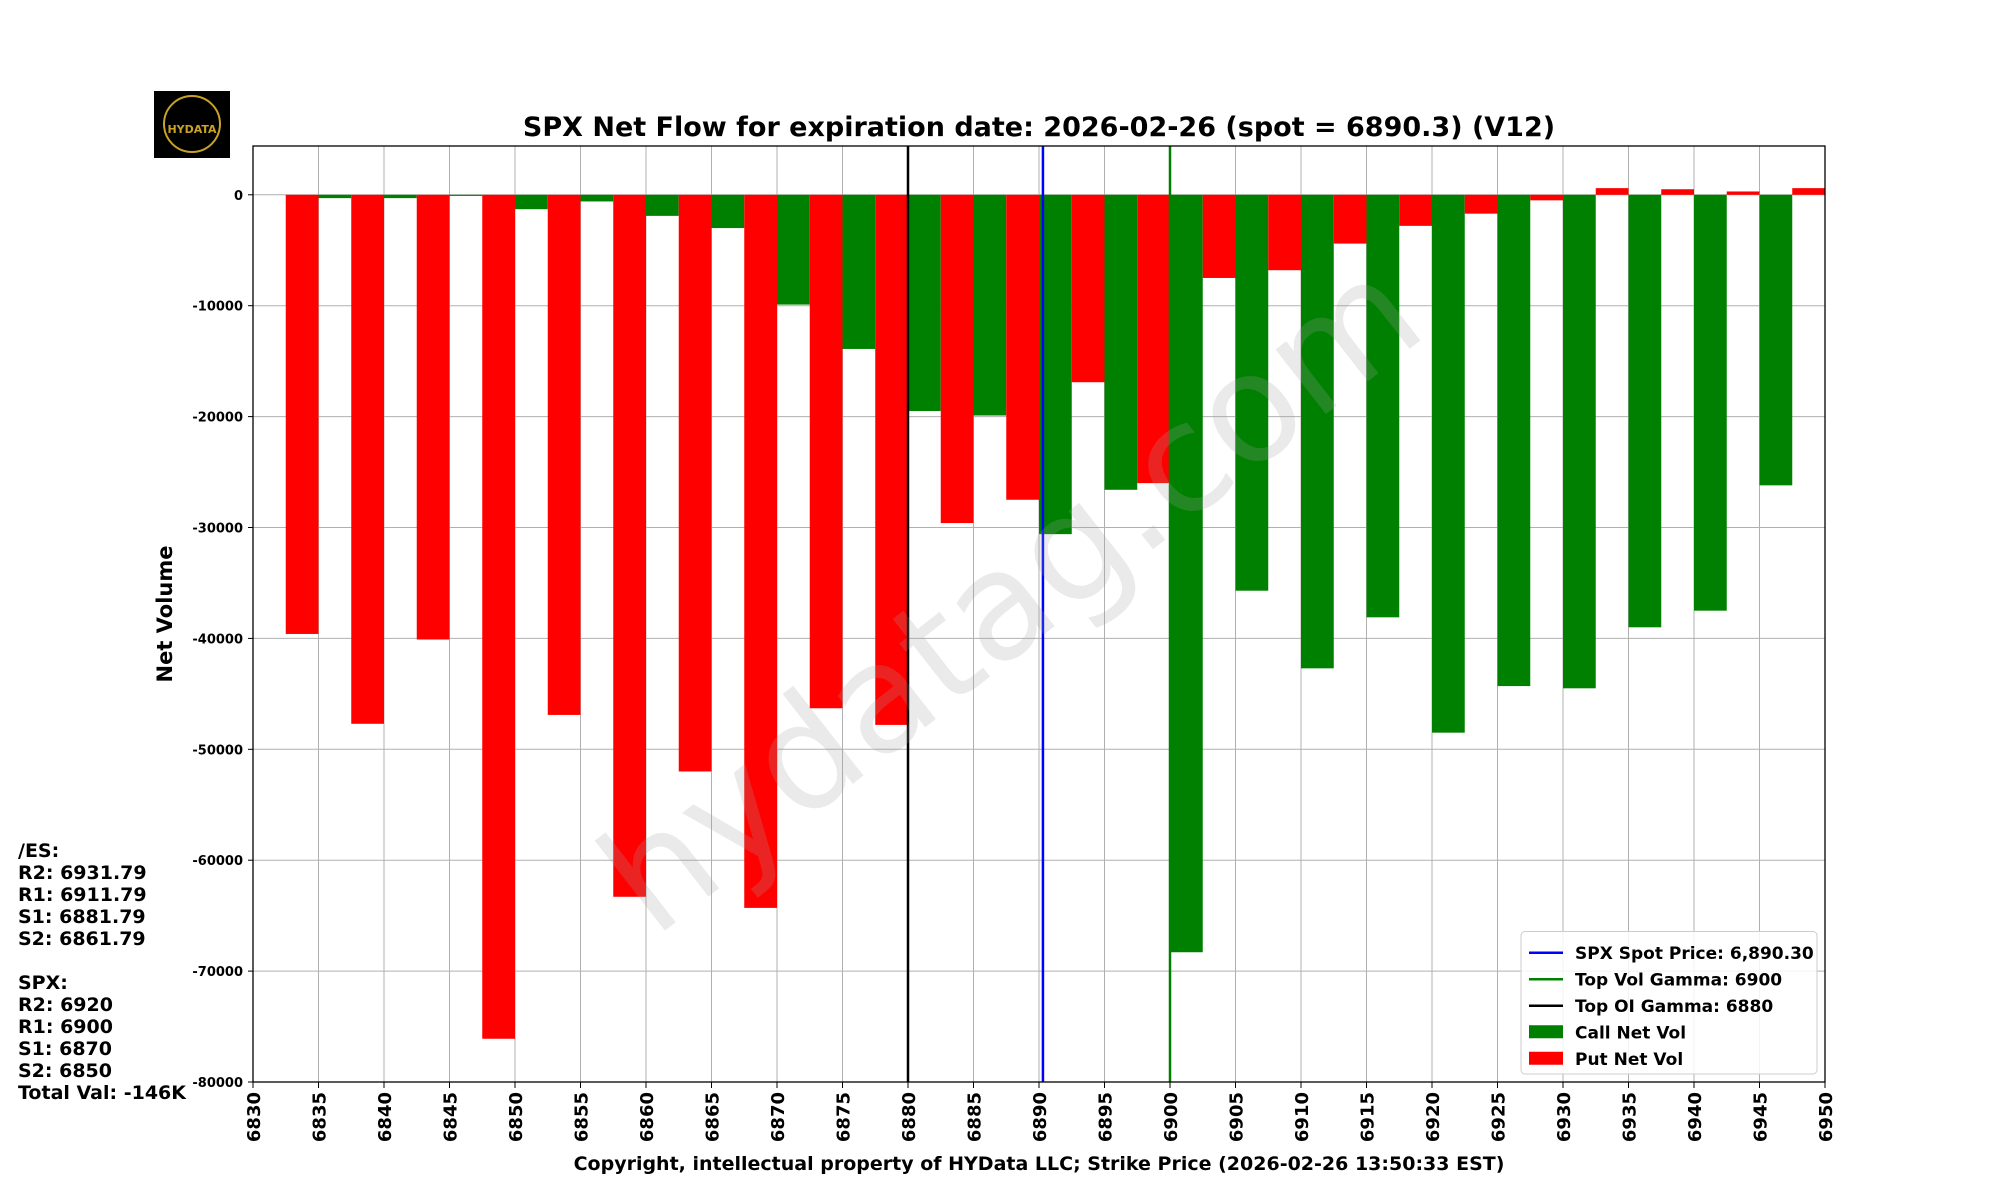 The height and width of the screenshot is (1200, 2000). Describe the element at coordinates (82, 917) in the screenshot. I see `sidebar-line: S1: 6881.79` at that location.